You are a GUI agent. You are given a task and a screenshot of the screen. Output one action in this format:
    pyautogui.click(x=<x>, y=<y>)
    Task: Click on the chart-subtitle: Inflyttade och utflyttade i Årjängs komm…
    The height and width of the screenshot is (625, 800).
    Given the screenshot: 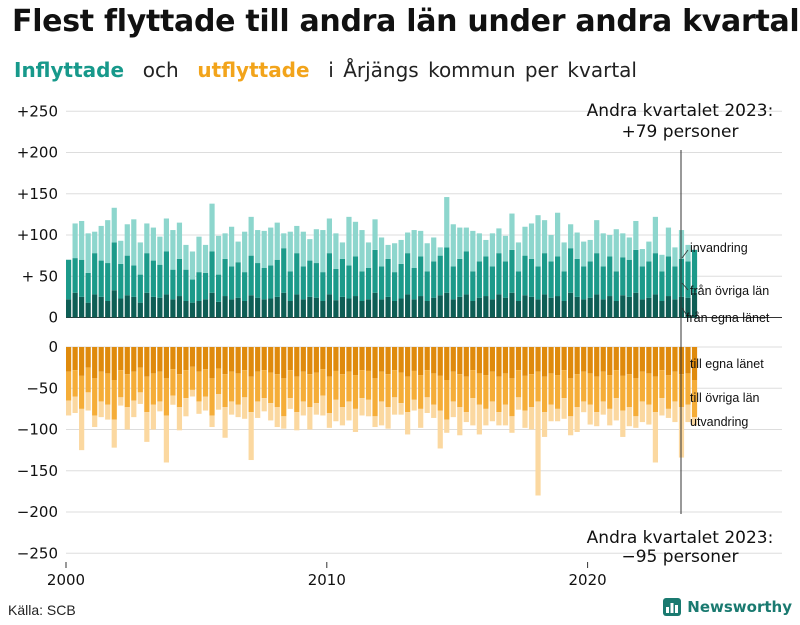 What is the action you would take?
    pyautogui.click(x=325, y=70)
    